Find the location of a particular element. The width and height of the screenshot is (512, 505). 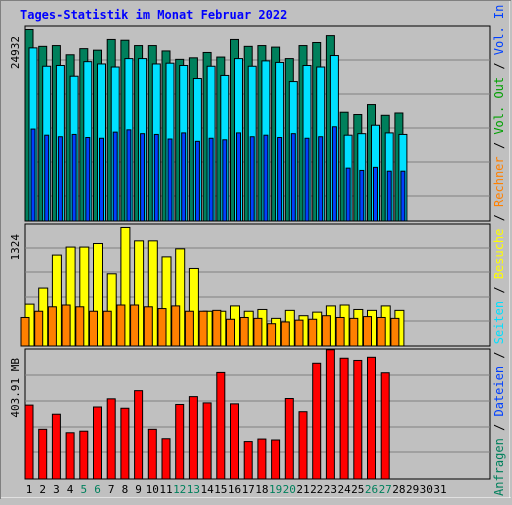

x-tick-label: 24 is located at coordinates (344, 489).